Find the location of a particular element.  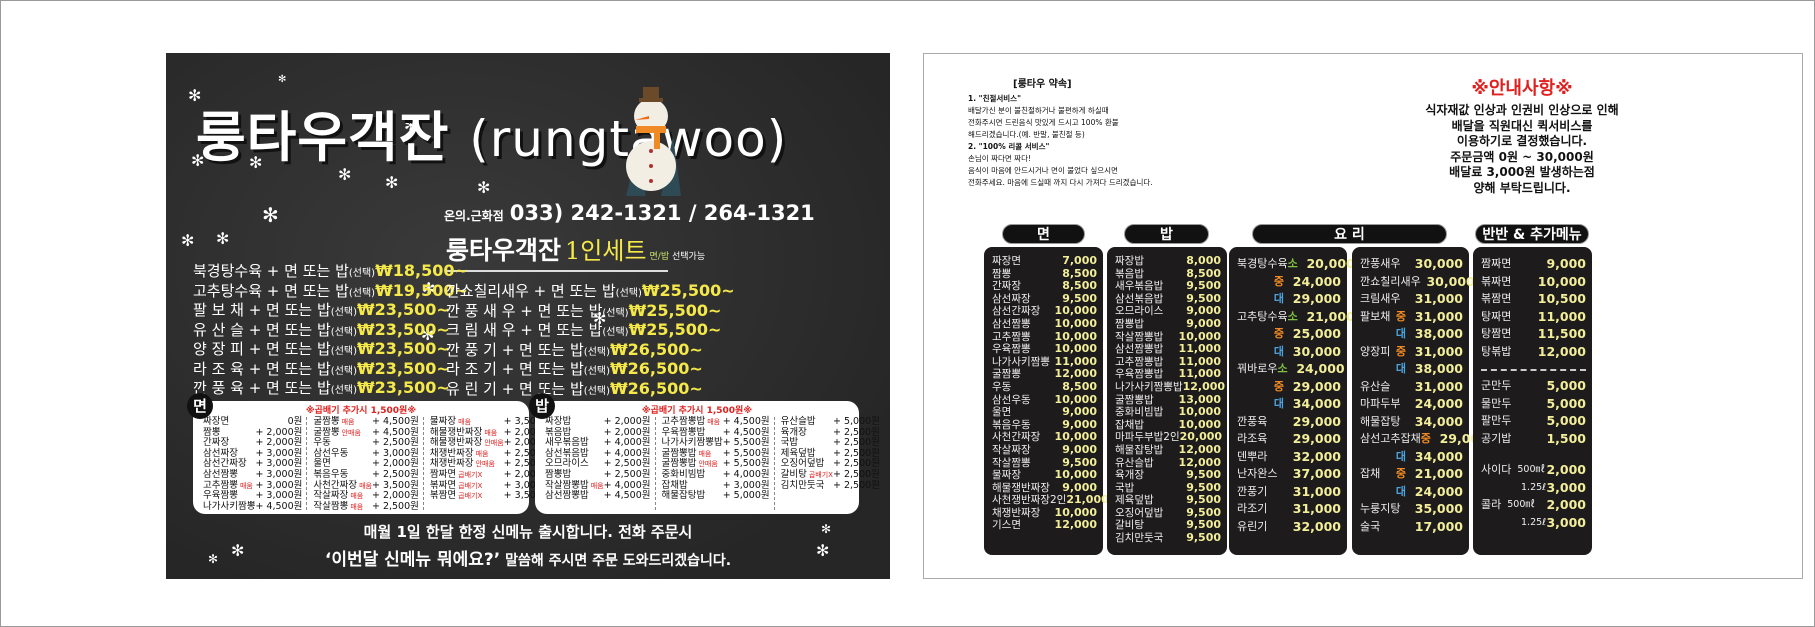

option-row: 유산슬밥 + 5,000원 is located at coordinates (830, 422).